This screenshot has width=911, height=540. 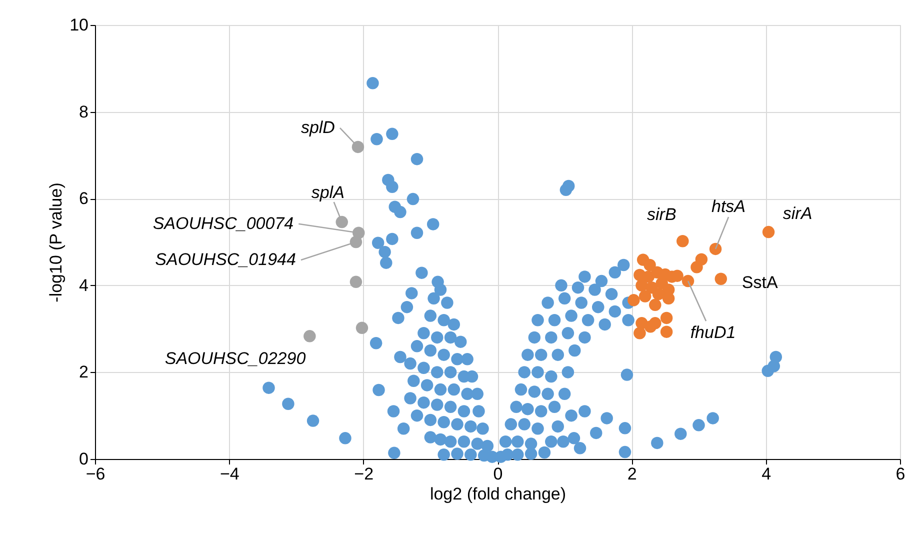 What do you see at coordinates (713, 332) in the screenshot?
I see `annotation: fhuD1` at bounding box center [713, 332].